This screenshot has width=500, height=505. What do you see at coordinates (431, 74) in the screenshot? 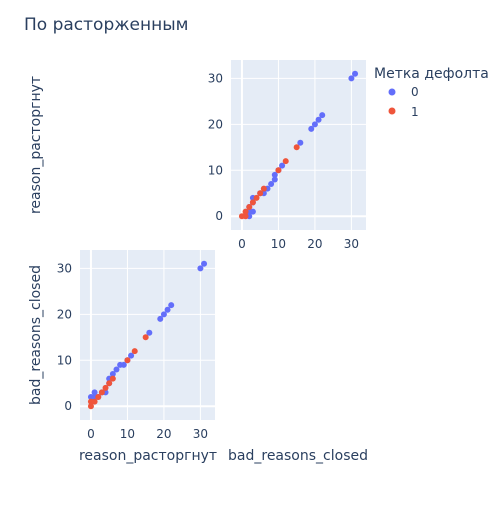
I see `legend-title: Метка дефолта` at bounding box center [431, 74].